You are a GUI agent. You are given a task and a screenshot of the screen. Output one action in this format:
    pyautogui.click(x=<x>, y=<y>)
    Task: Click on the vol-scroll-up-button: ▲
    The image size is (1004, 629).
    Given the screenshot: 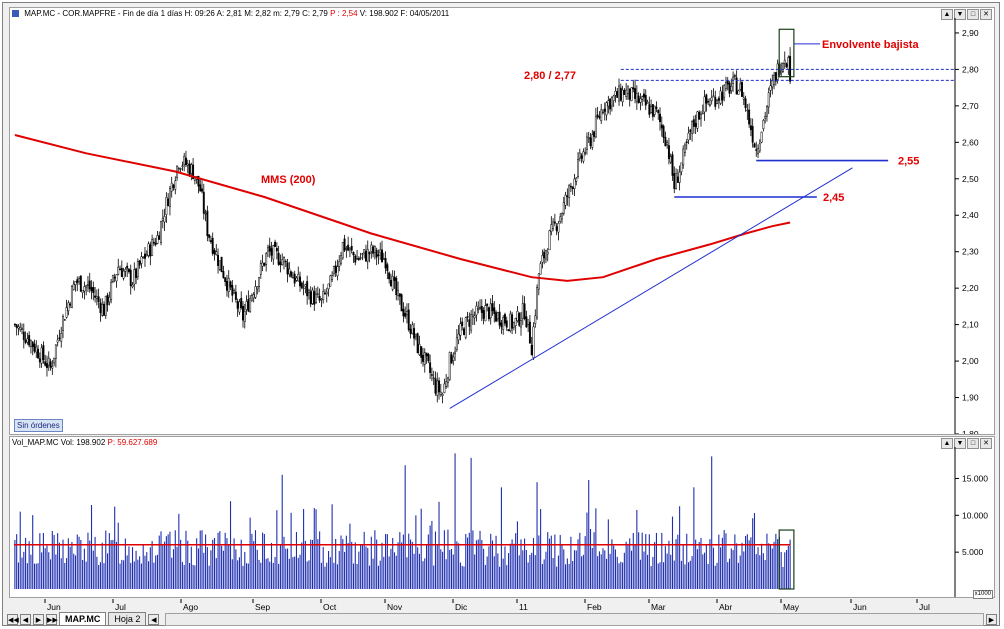 What is the action you would take?
    pyautogui.click(x=947, y=443)
    